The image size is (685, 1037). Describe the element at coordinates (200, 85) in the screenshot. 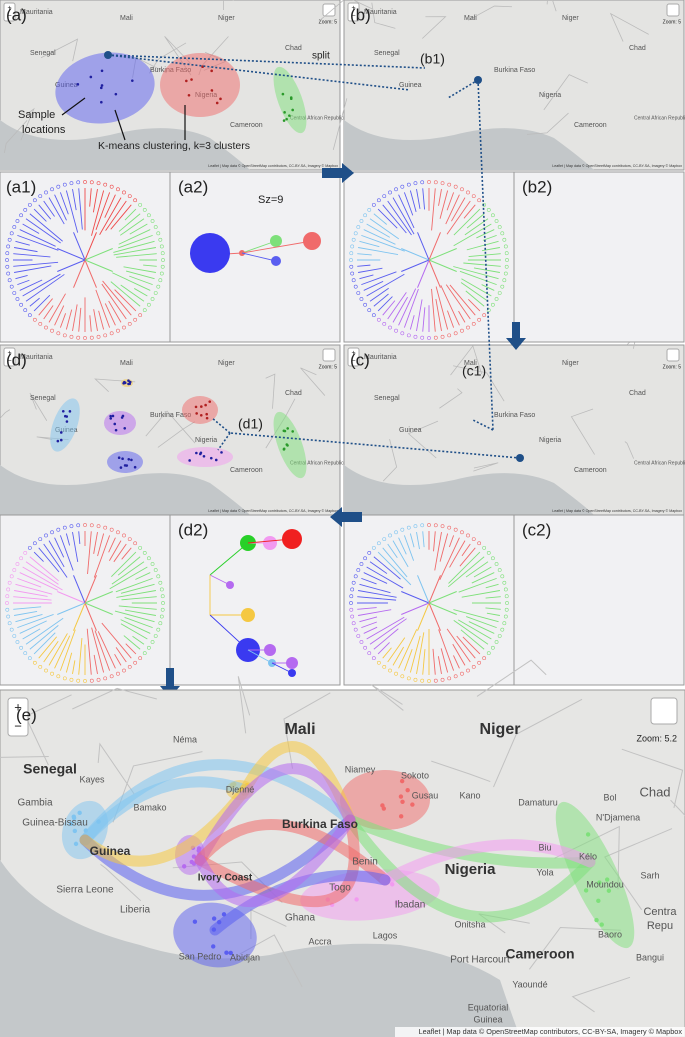

I see `cluster-region` at that location.